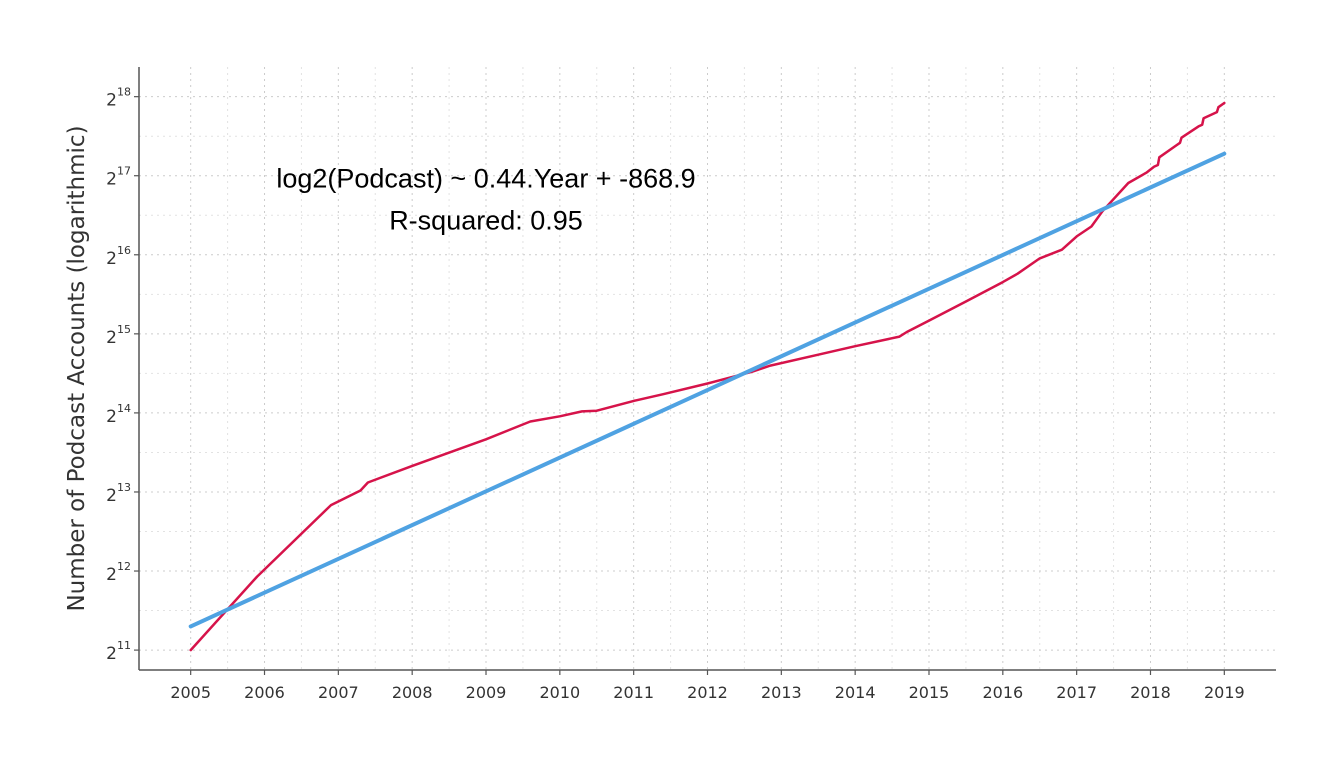 This screenshot has height=768, width=1344. I want to click on x-tick-label: 2012, so click(707, 692).